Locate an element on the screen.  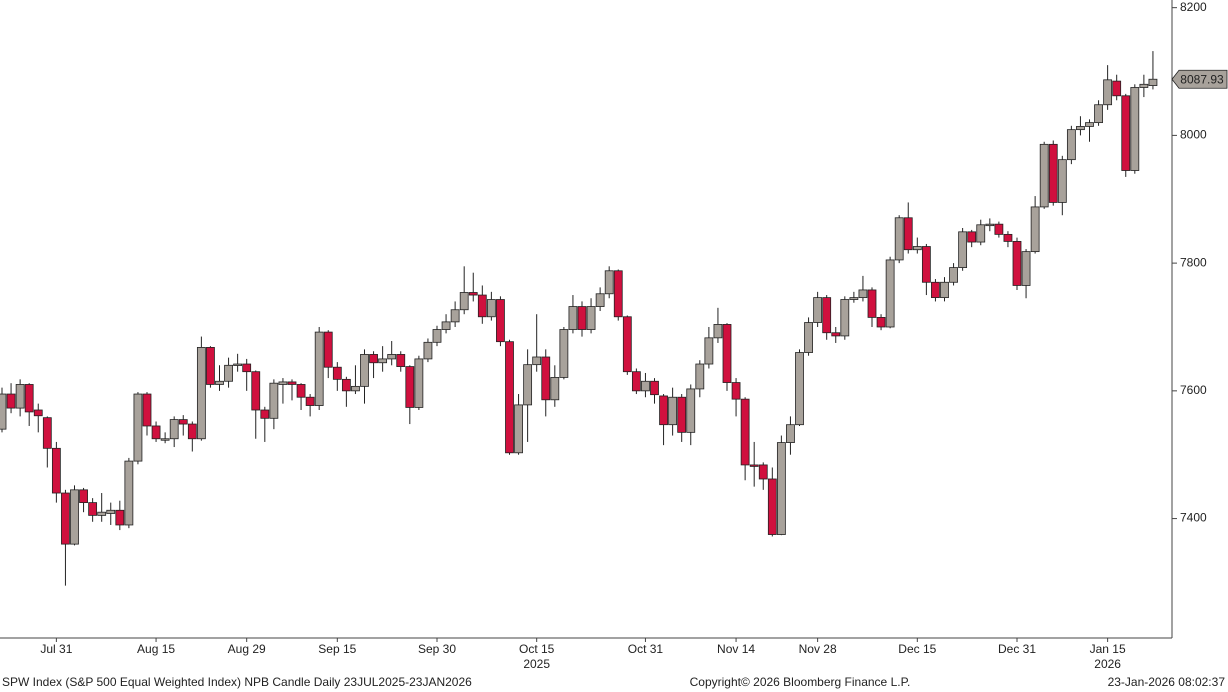
x-tick-label: Dec 31 is located at coordinates (1017, 649).